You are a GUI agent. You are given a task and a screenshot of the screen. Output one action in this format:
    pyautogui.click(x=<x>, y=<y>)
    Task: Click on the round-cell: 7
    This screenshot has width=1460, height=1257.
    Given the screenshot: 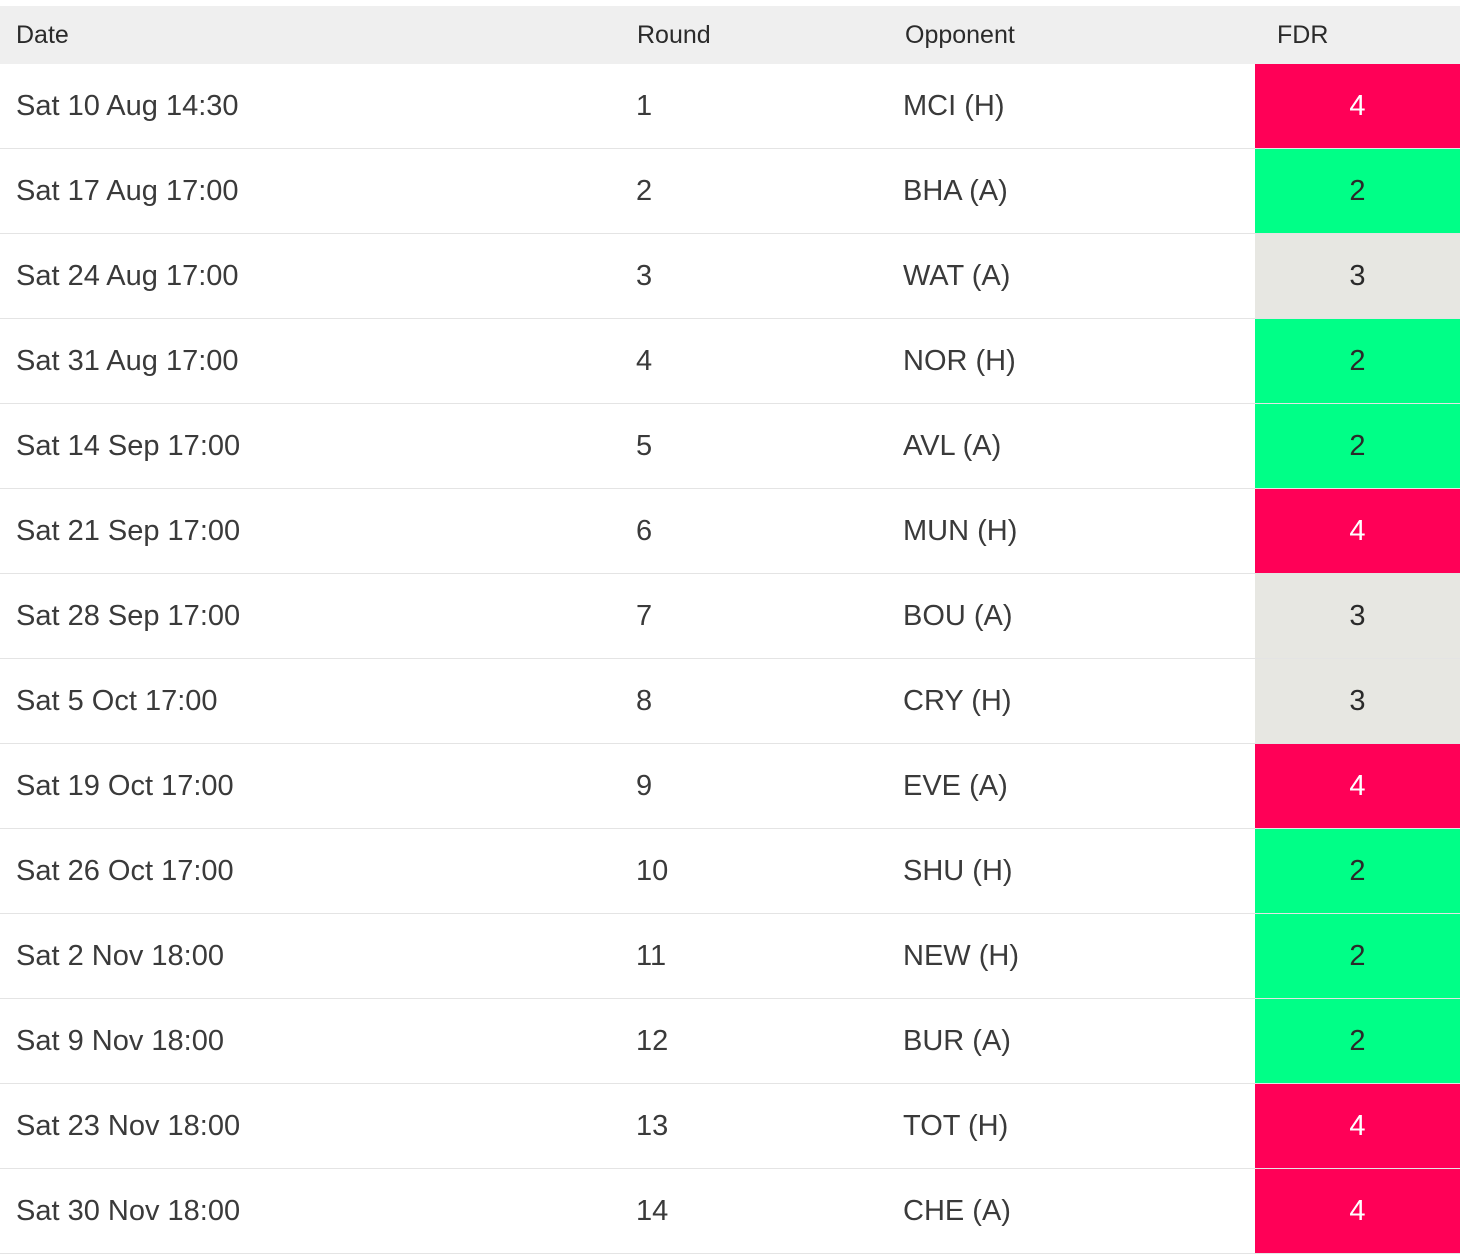 What is the action you would take?
    pyautogui.click(x=644, y=615)
    